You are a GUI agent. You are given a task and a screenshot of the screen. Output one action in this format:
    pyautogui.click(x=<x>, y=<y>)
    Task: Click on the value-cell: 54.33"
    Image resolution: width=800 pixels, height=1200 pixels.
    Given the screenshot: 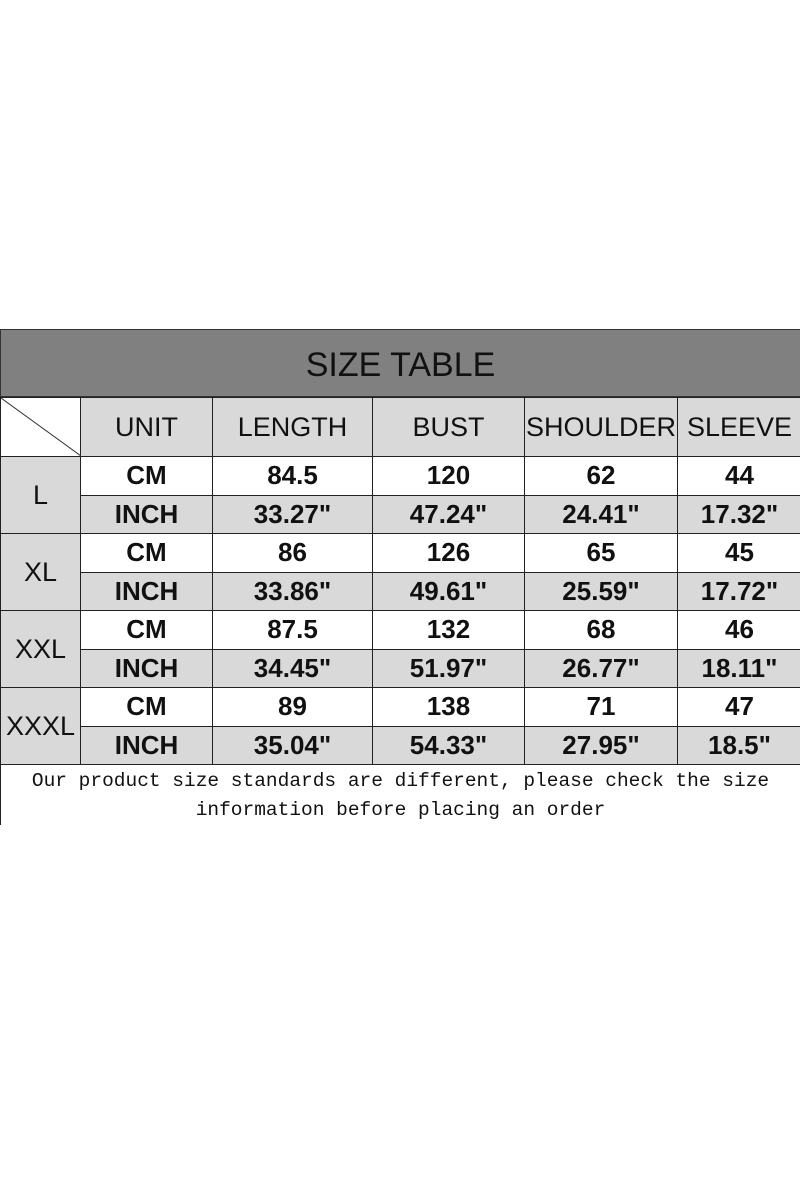 What is the action you would take?
    pyautogui.click(x=448, y=745)
    